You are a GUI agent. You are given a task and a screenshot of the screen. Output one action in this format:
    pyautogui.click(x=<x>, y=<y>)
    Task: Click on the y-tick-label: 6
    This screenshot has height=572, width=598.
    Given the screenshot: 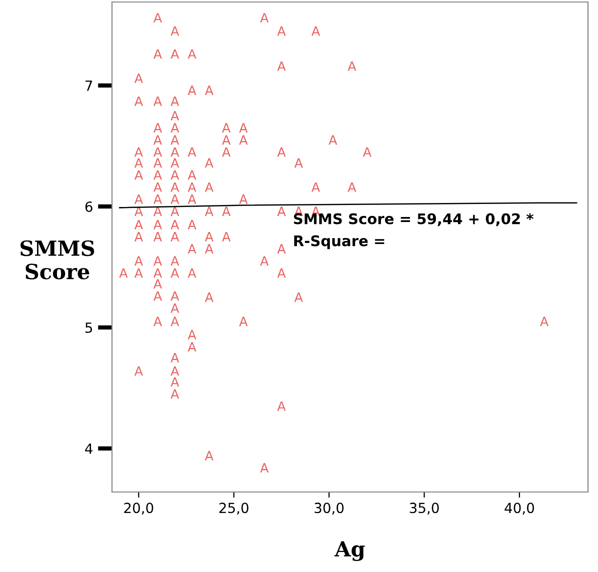 What is the action you would take?
    pyautogui.click(x=88, y=206)
    